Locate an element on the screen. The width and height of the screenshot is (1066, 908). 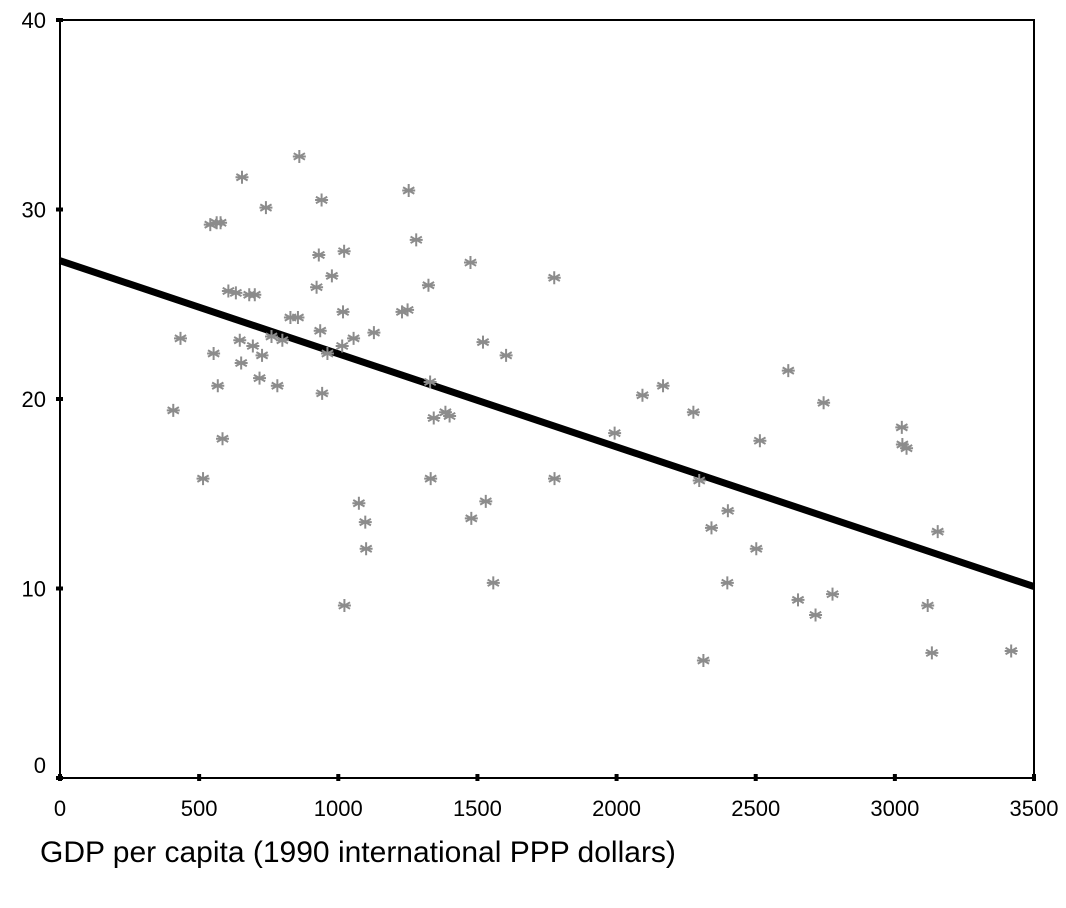
y-tick-label: 40 is located at coordinates (34, 20).